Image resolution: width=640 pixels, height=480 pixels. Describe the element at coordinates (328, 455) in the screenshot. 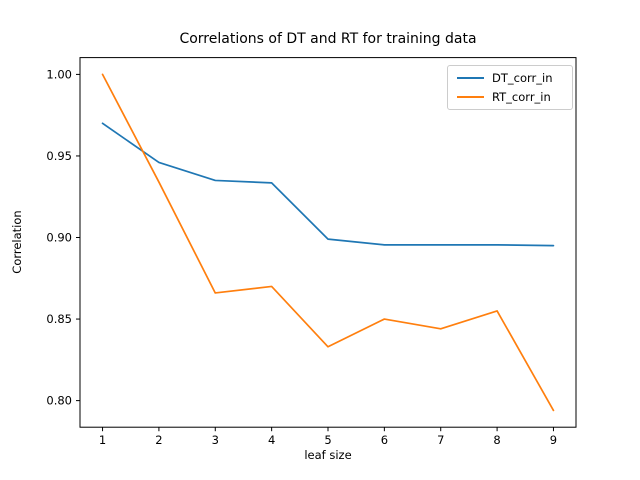

I see `x-axis-label: leaf size` at that location.